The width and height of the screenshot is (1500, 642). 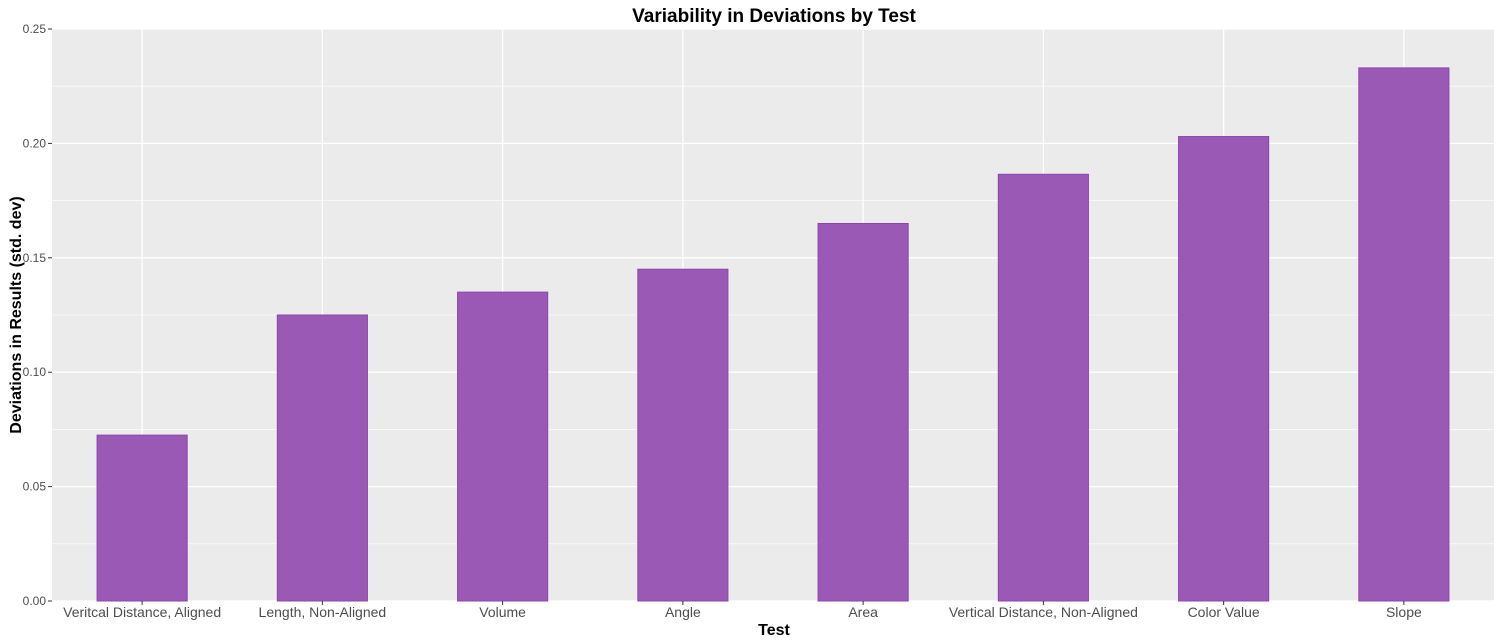 What do you see at coordinates (37, 315) in the screenshot?
I see `y-axis-ticks: 0.00 0.05 0.10 0.15 0.20 0.25` at bounding box center [37, 315].